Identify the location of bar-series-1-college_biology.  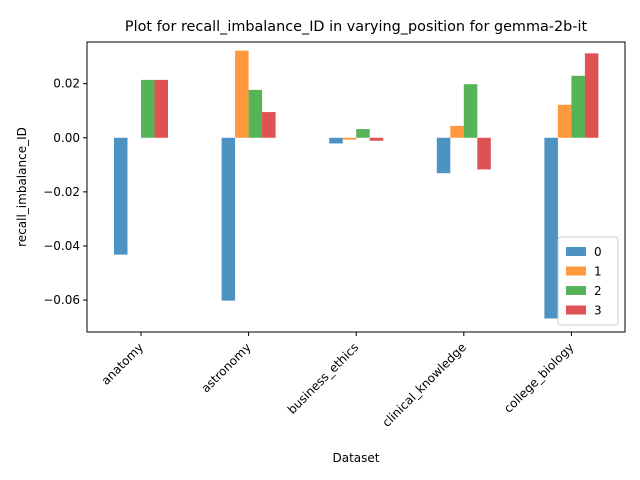
(564, 121).